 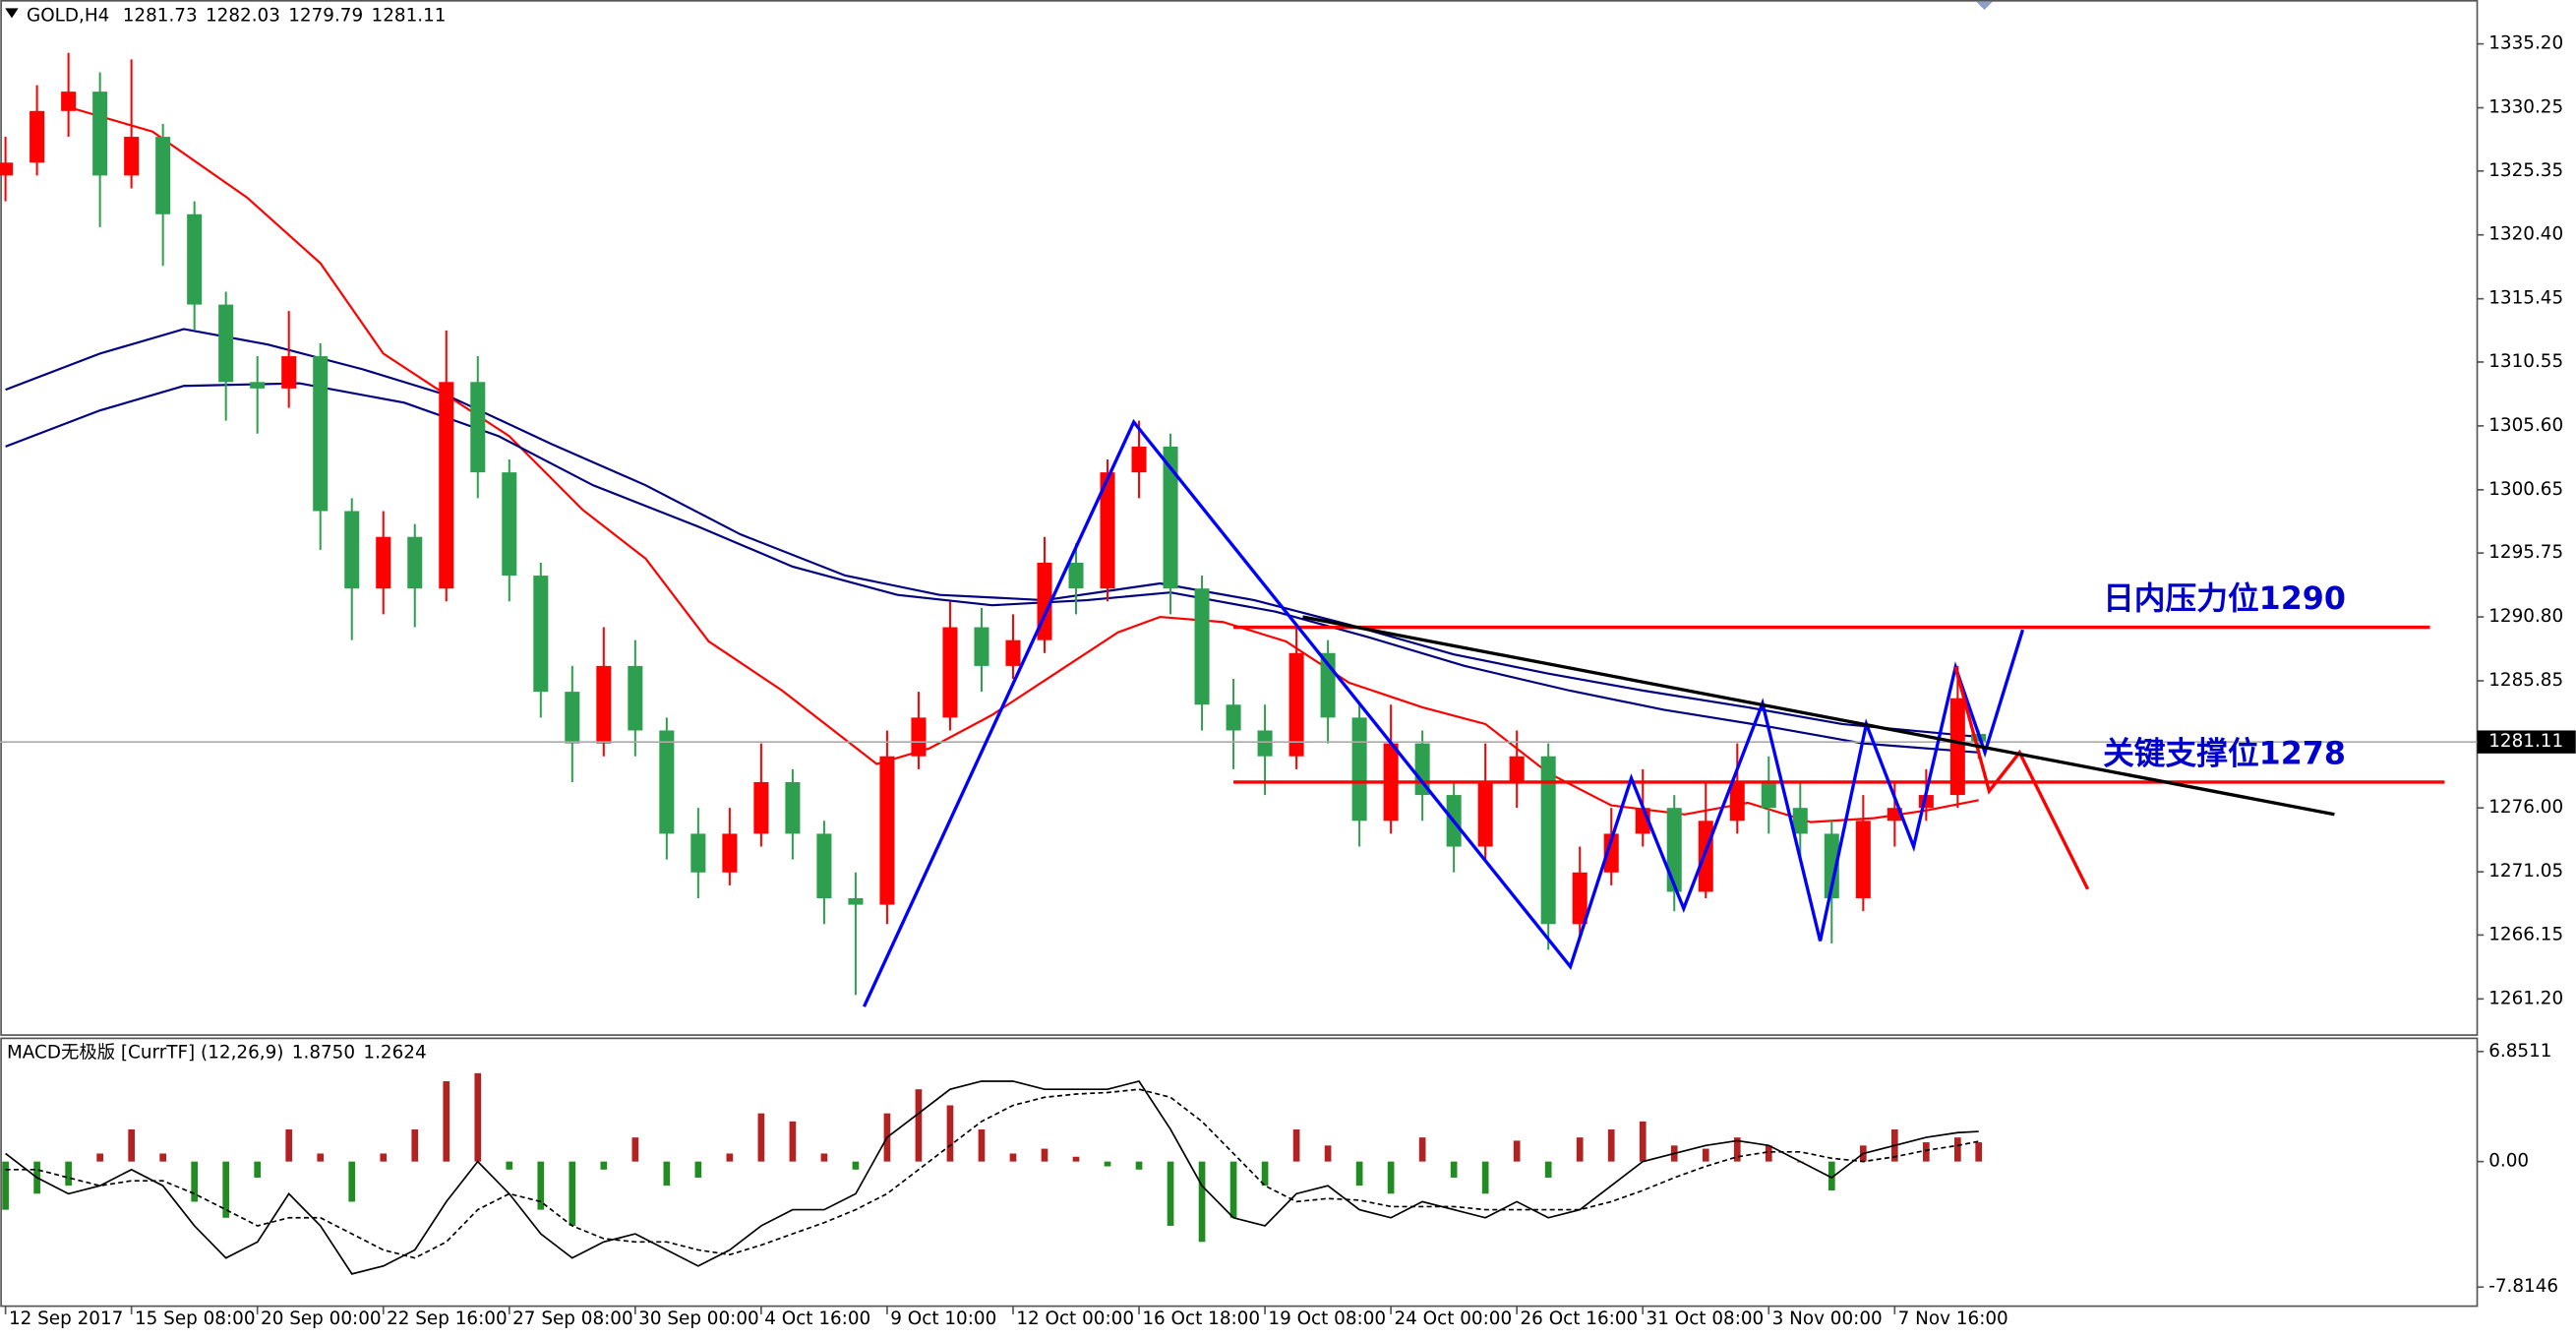 What do you see at coordinates (992, 1173) in the screenshot?
I see `signal-line` at bounding box center [992, 1173].